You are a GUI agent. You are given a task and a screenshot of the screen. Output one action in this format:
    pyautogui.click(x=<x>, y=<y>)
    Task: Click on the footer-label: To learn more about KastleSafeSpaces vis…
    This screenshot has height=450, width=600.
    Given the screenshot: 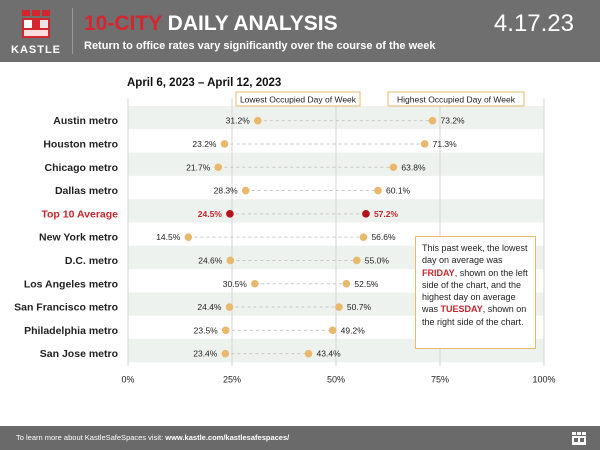 What is the action you would take?
    pyautogui.click(x=91, y=437)
    